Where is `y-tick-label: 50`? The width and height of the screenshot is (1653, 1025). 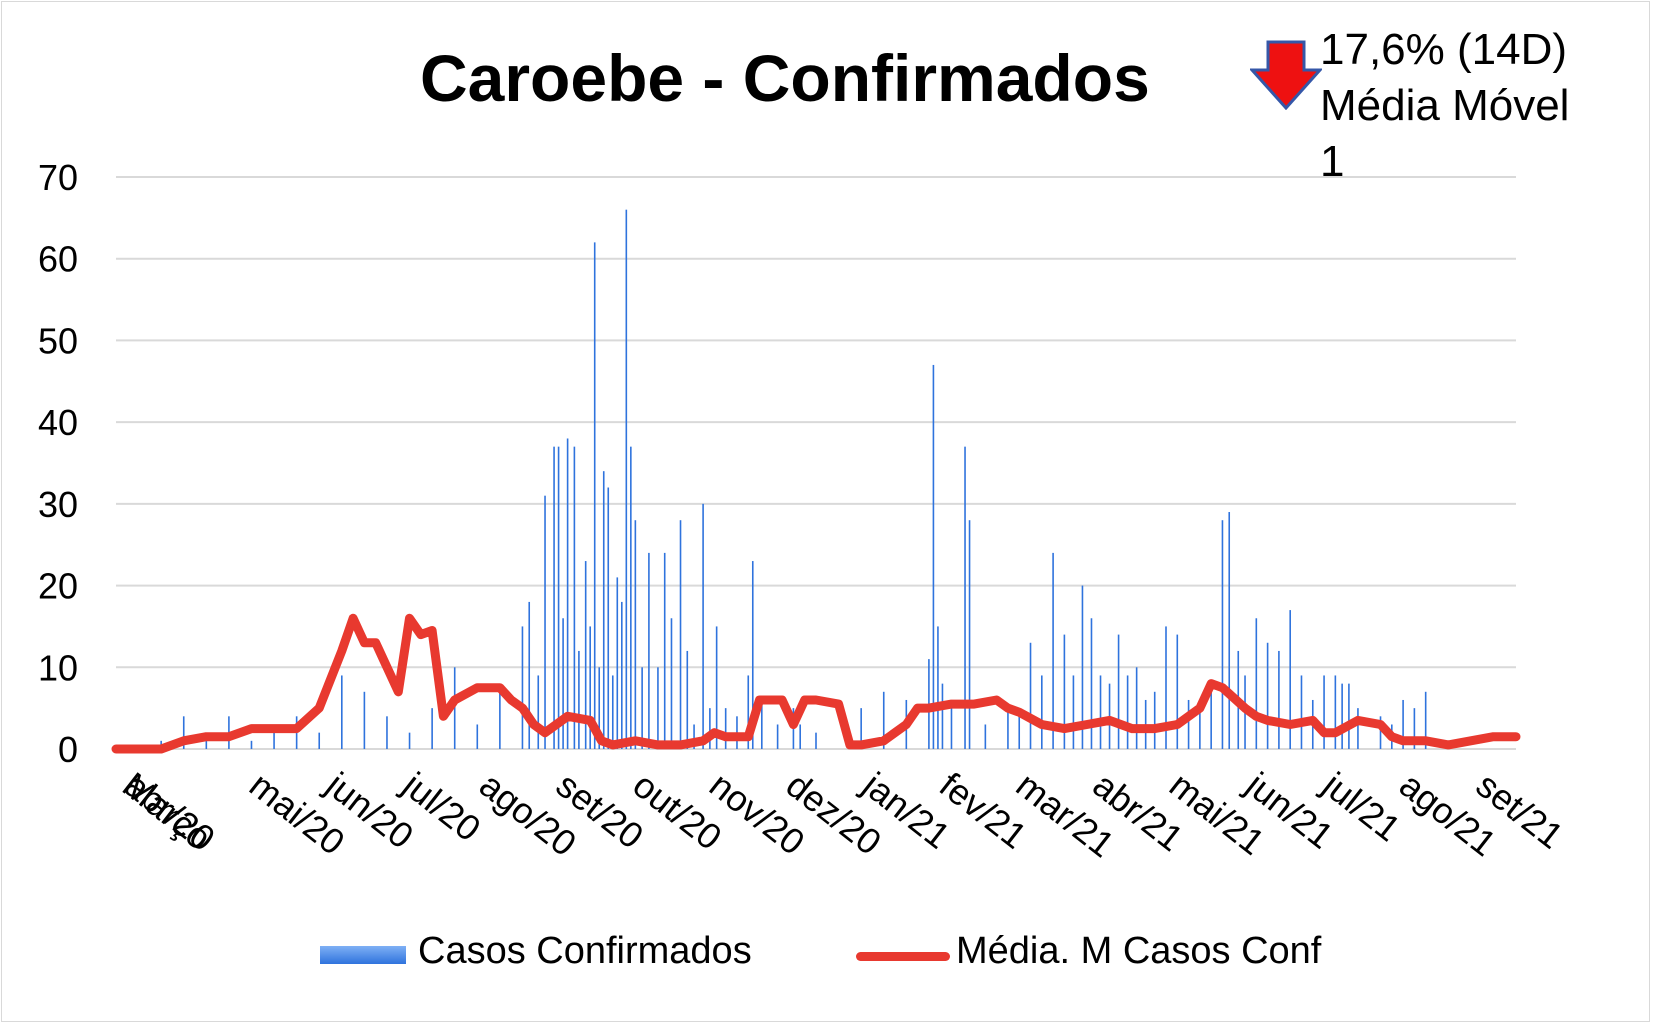 y-tick-label: 50 is located at coordinates (58, 340).